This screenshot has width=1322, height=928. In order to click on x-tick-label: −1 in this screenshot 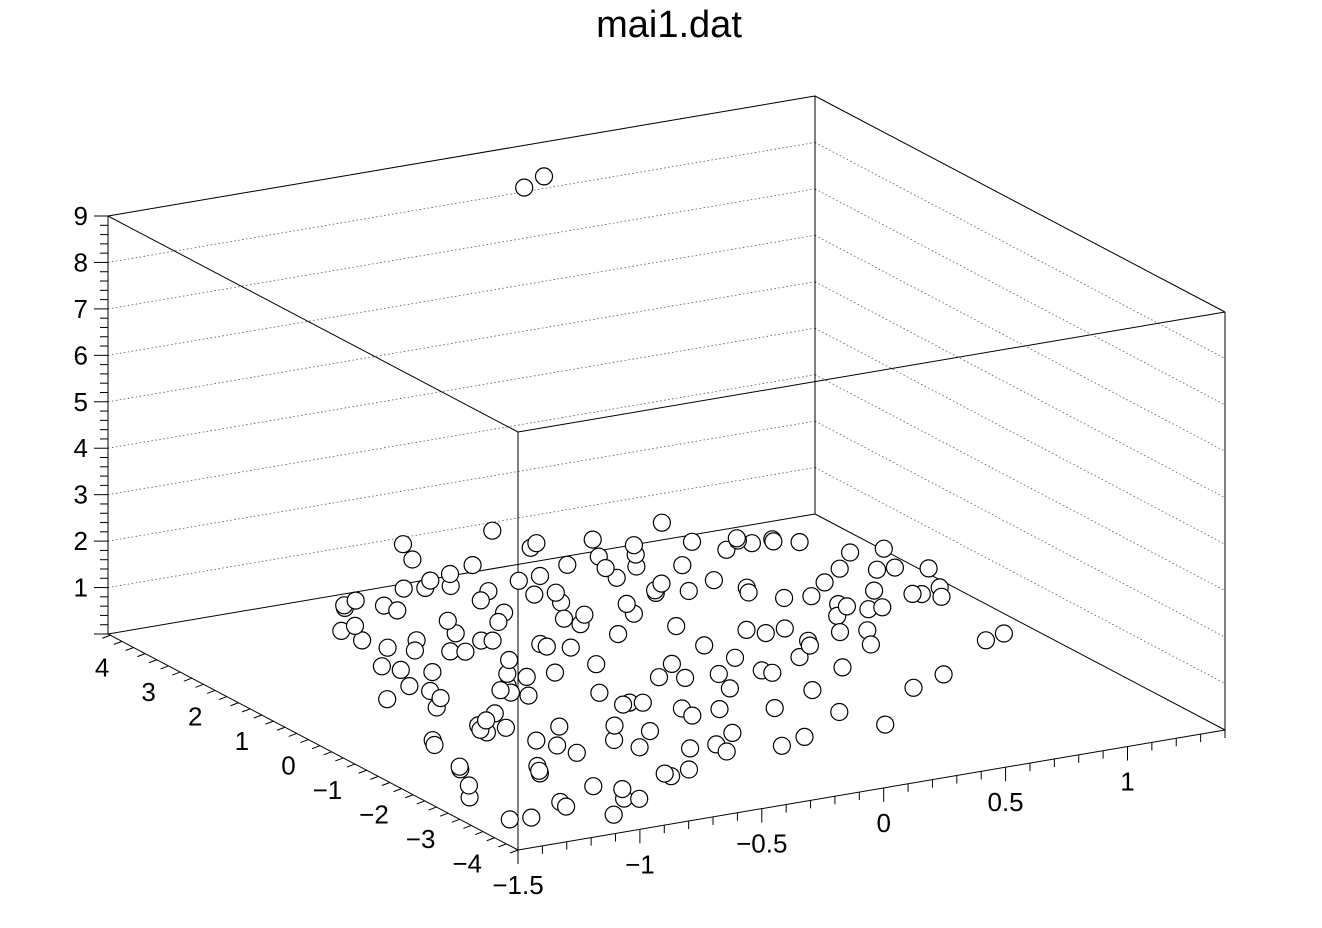, I will do `click(640, 864)`.